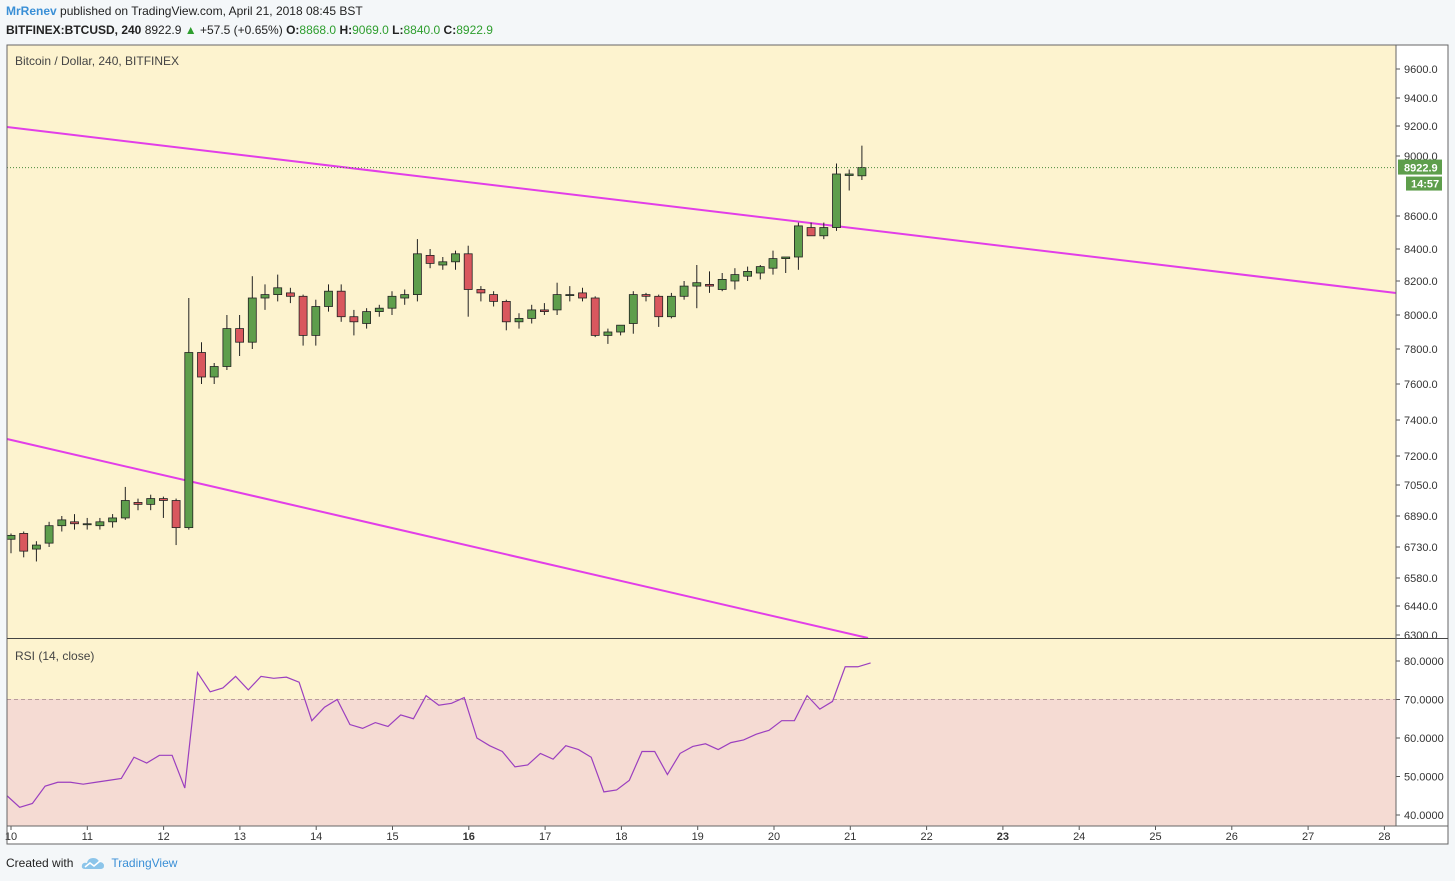 This screenshot has width=1455, height=881. Describe the element at coordinates (701, 762) in the screenshot. I see `rsi-band` at that location.